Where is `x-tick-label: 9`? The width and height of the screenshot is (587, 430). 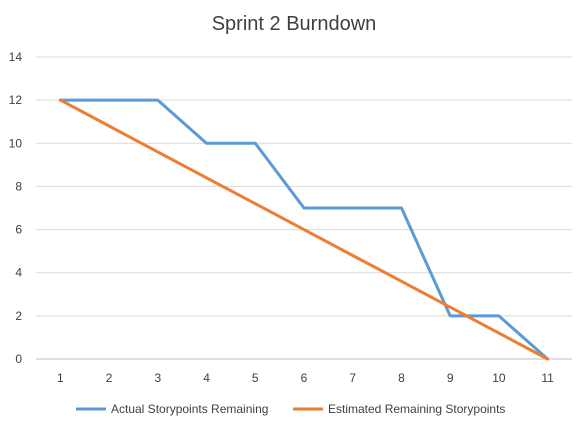 x-tick-label: 9 is located at coordinates (450, 378).